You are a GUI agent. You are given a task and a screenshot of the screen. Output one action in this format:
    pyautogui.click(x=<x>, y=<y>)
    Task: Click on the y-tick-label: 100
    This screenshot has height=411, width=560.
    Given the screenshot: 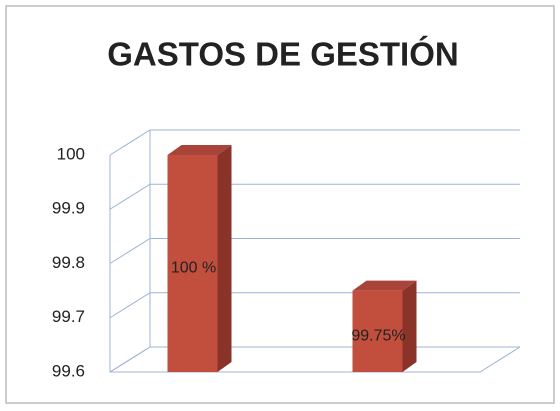 What is the action you would take?
    pyautogui.click(x=71, y=153)
    